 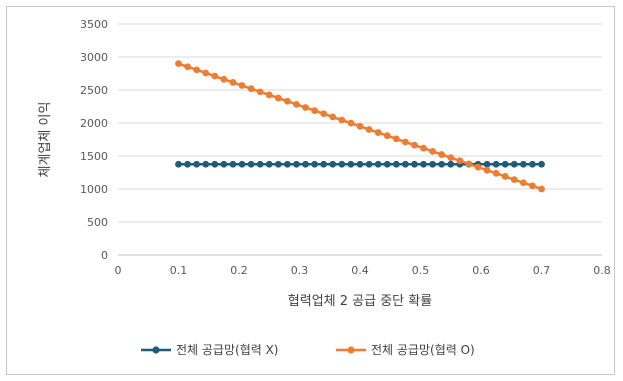 I want to click on y-tick-label: 1000, so click(x=94, y=189).